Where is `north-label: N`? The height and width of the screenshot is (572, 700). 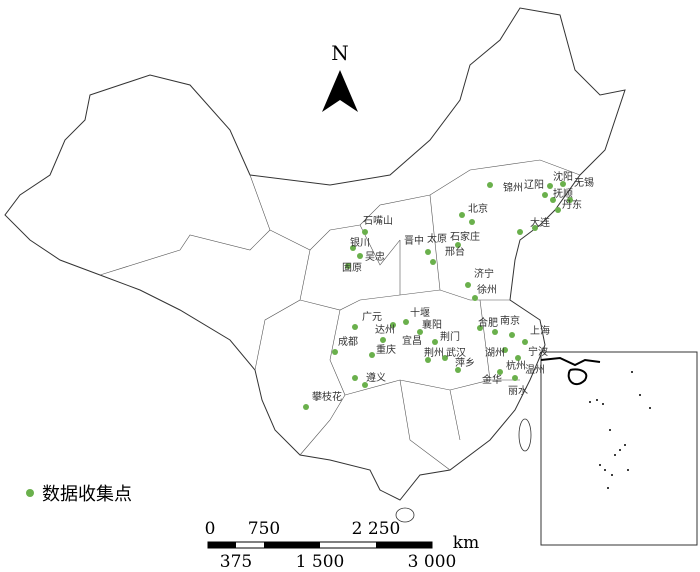
north-label: N is located at coordinates (340, 53).